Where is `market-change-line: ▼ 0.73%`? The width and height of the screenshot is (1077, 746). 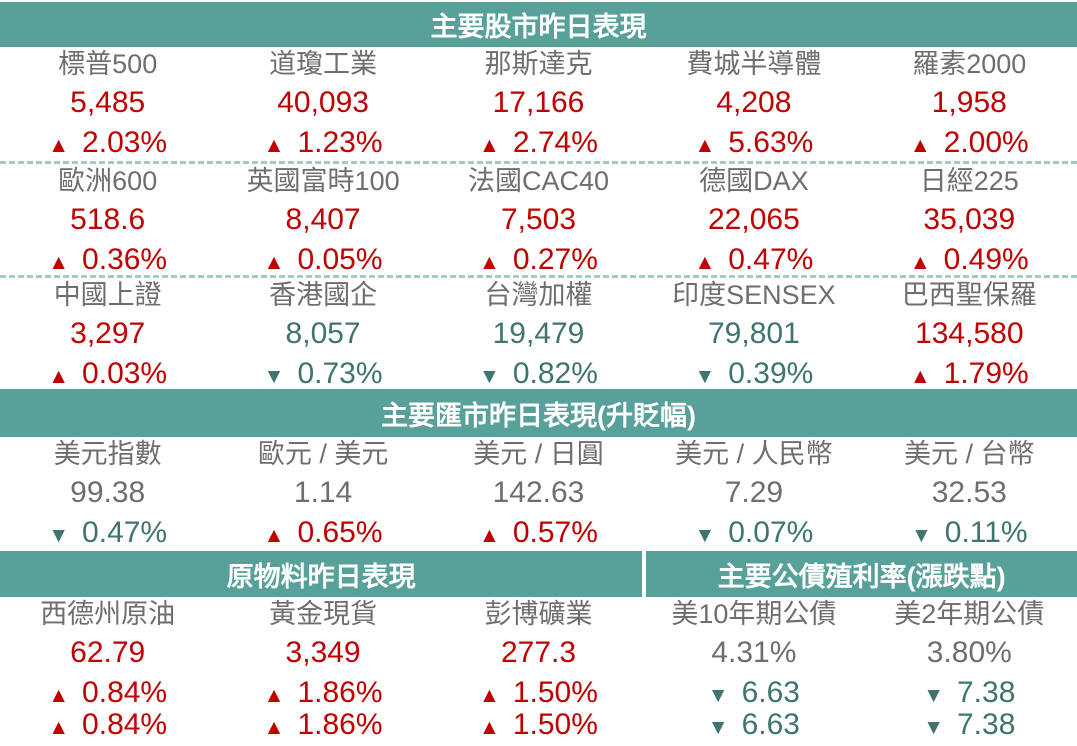 market-change-line: ▼ 0.73% is located at coordinates (322, 375).